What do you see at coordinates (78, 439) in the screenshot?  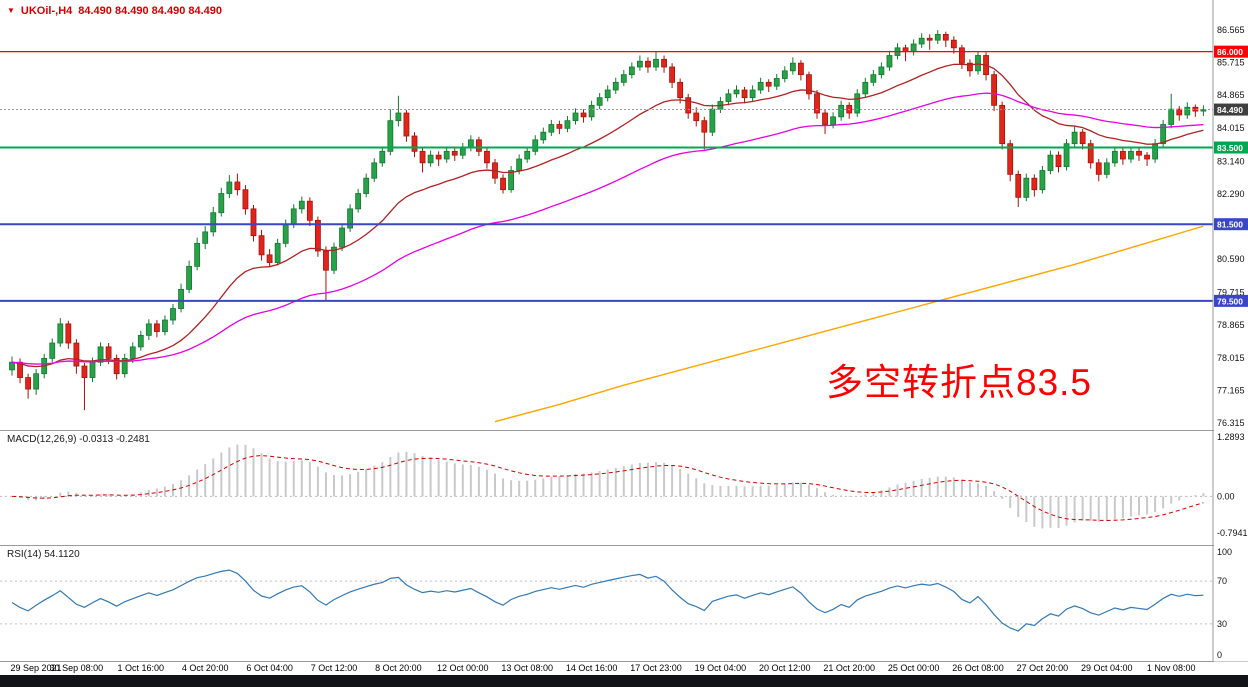 I see `macd-indicator-label: MACD(12,26,9) -0.0313 -0.2481` at bounding box center [78, 439].